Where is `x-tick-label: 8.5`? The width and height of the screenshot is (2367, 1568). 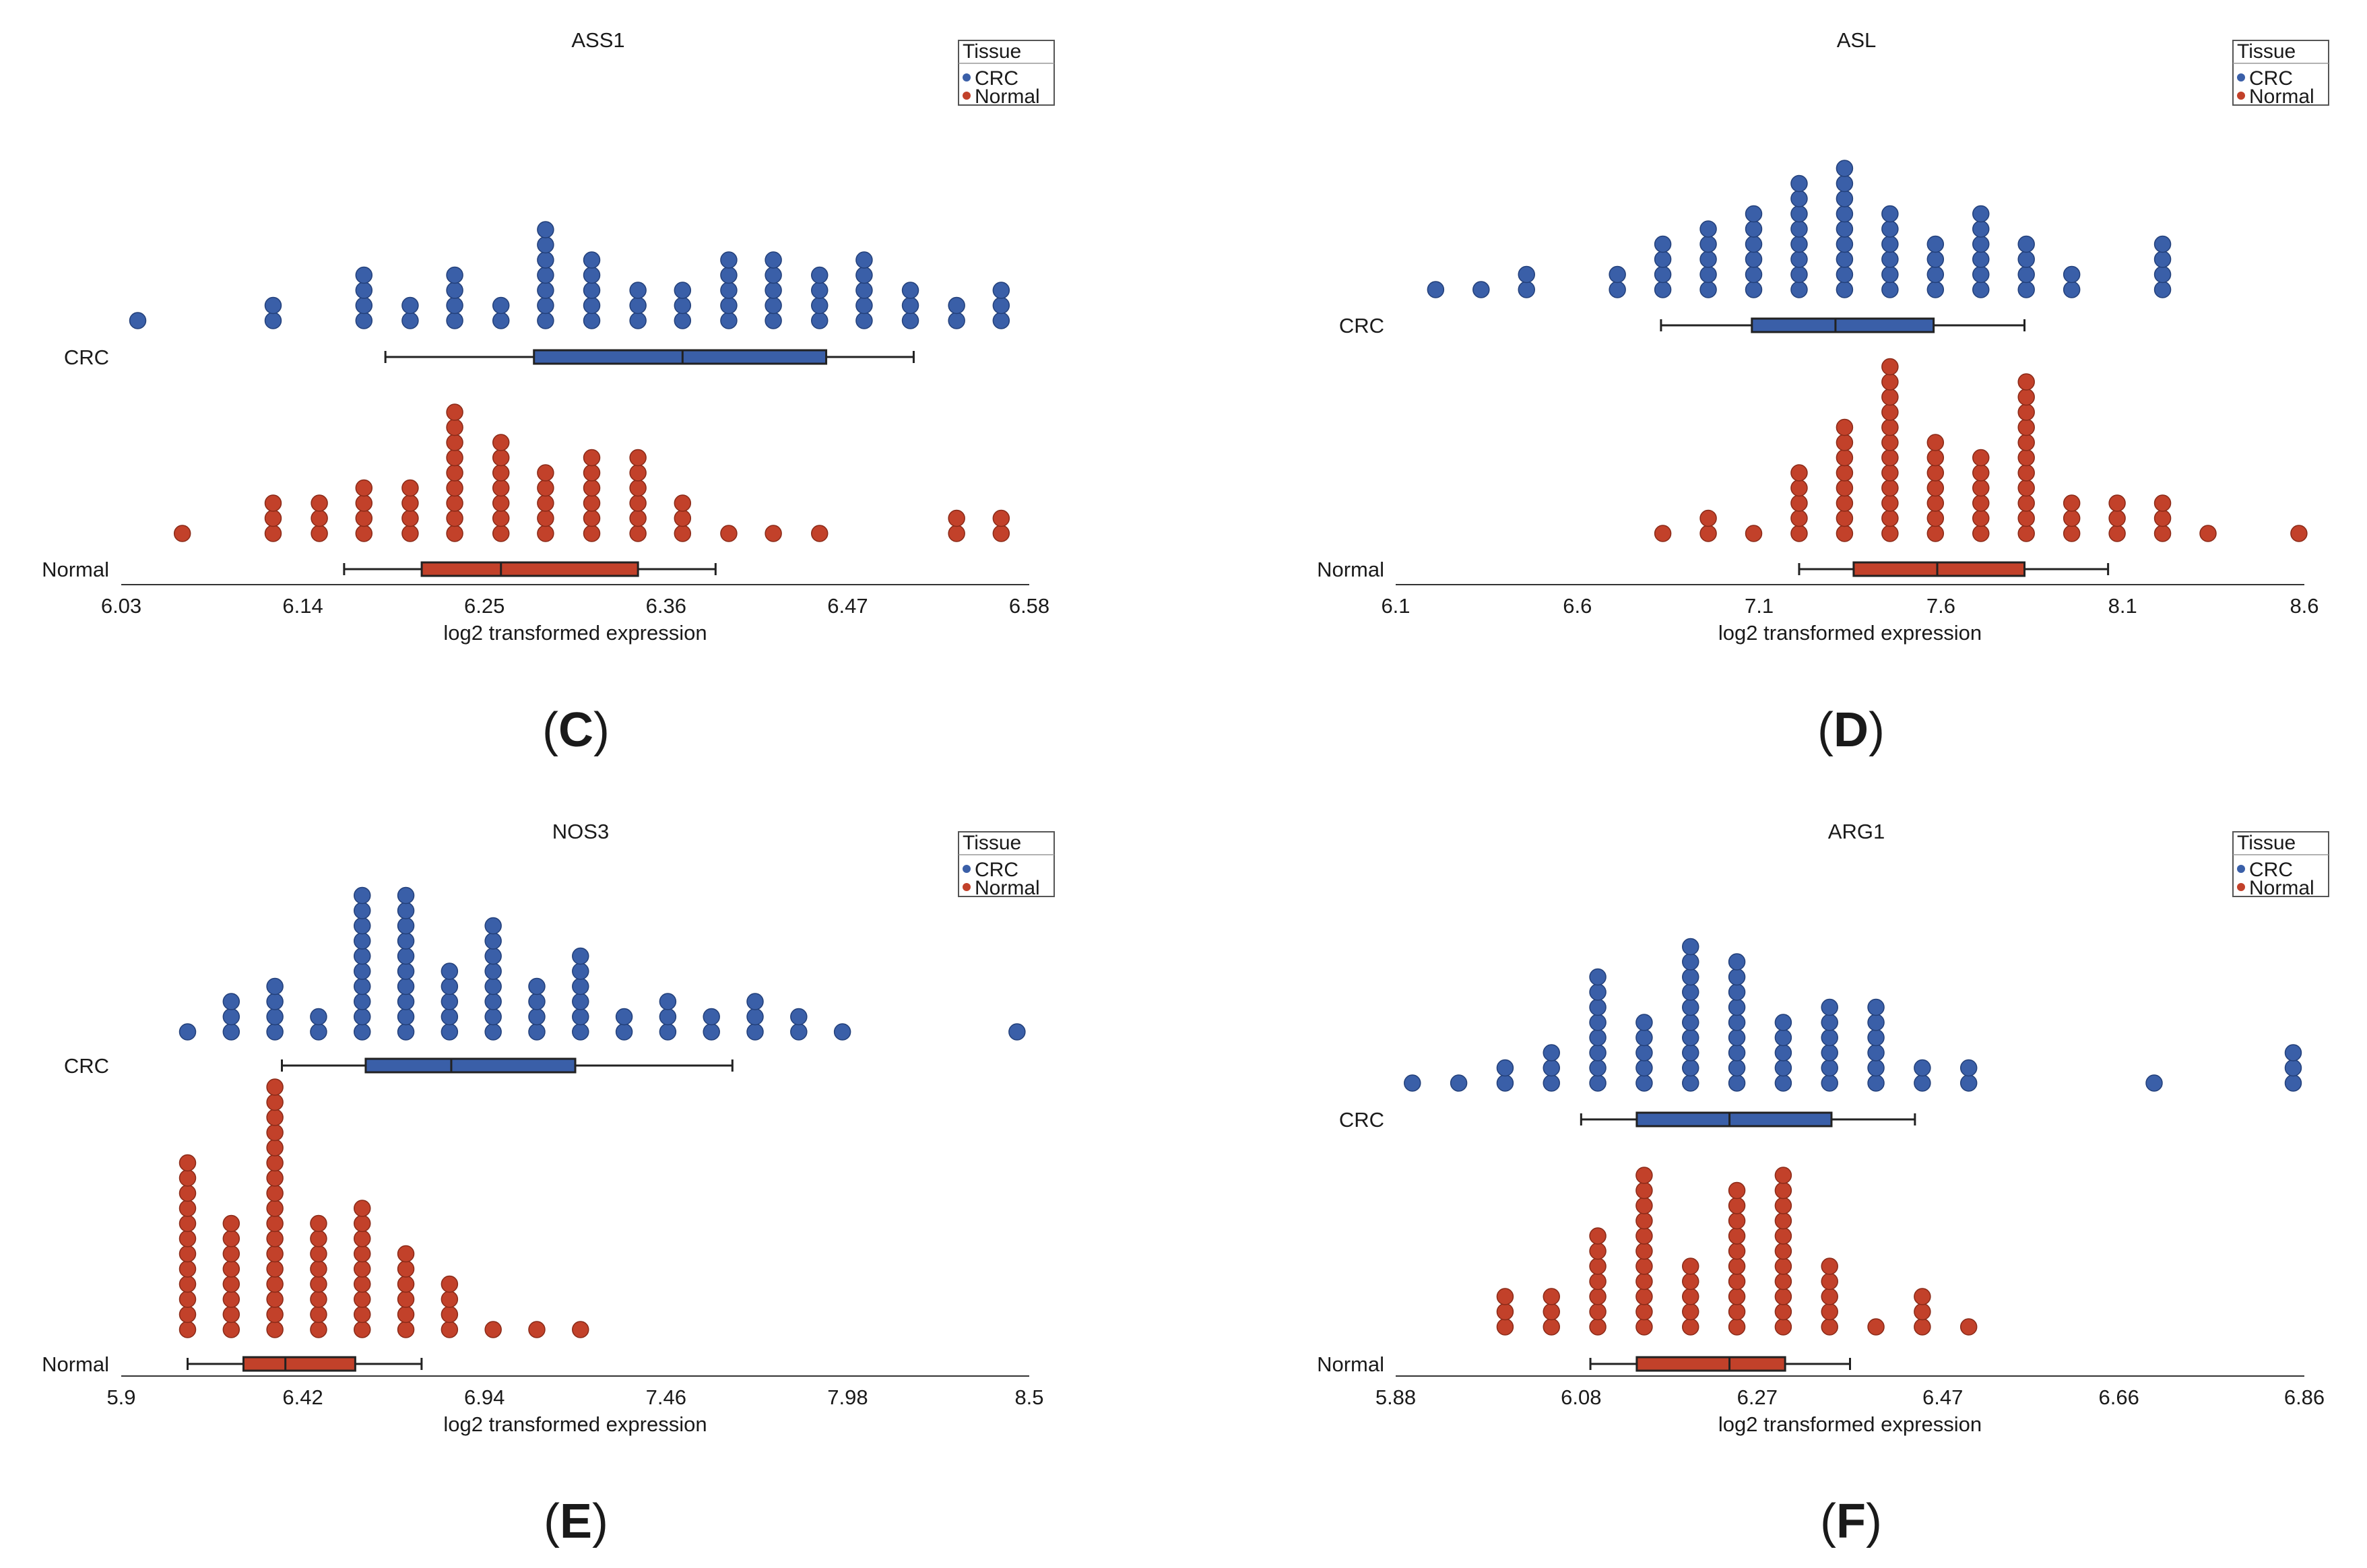
x-tick-label: 8.5 is located at coordinates (1028, 1397).